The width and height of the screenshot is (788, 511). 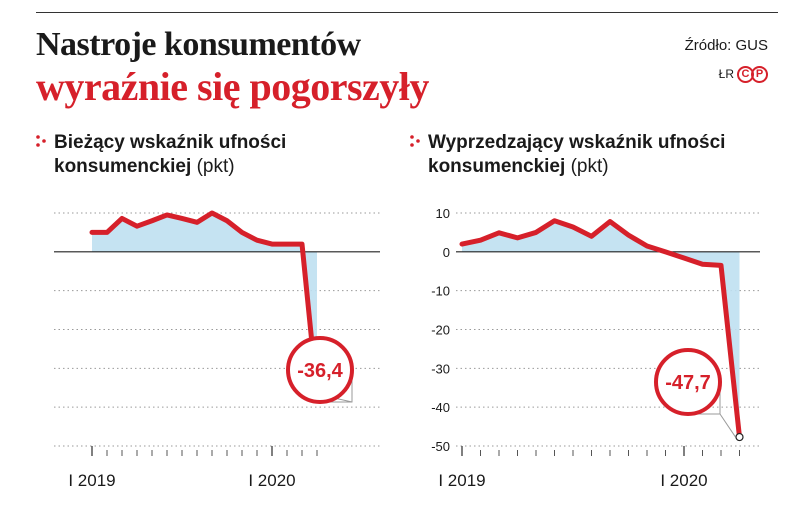 I want to click on last-value-label: -36,4, so click(x=320, y=371).